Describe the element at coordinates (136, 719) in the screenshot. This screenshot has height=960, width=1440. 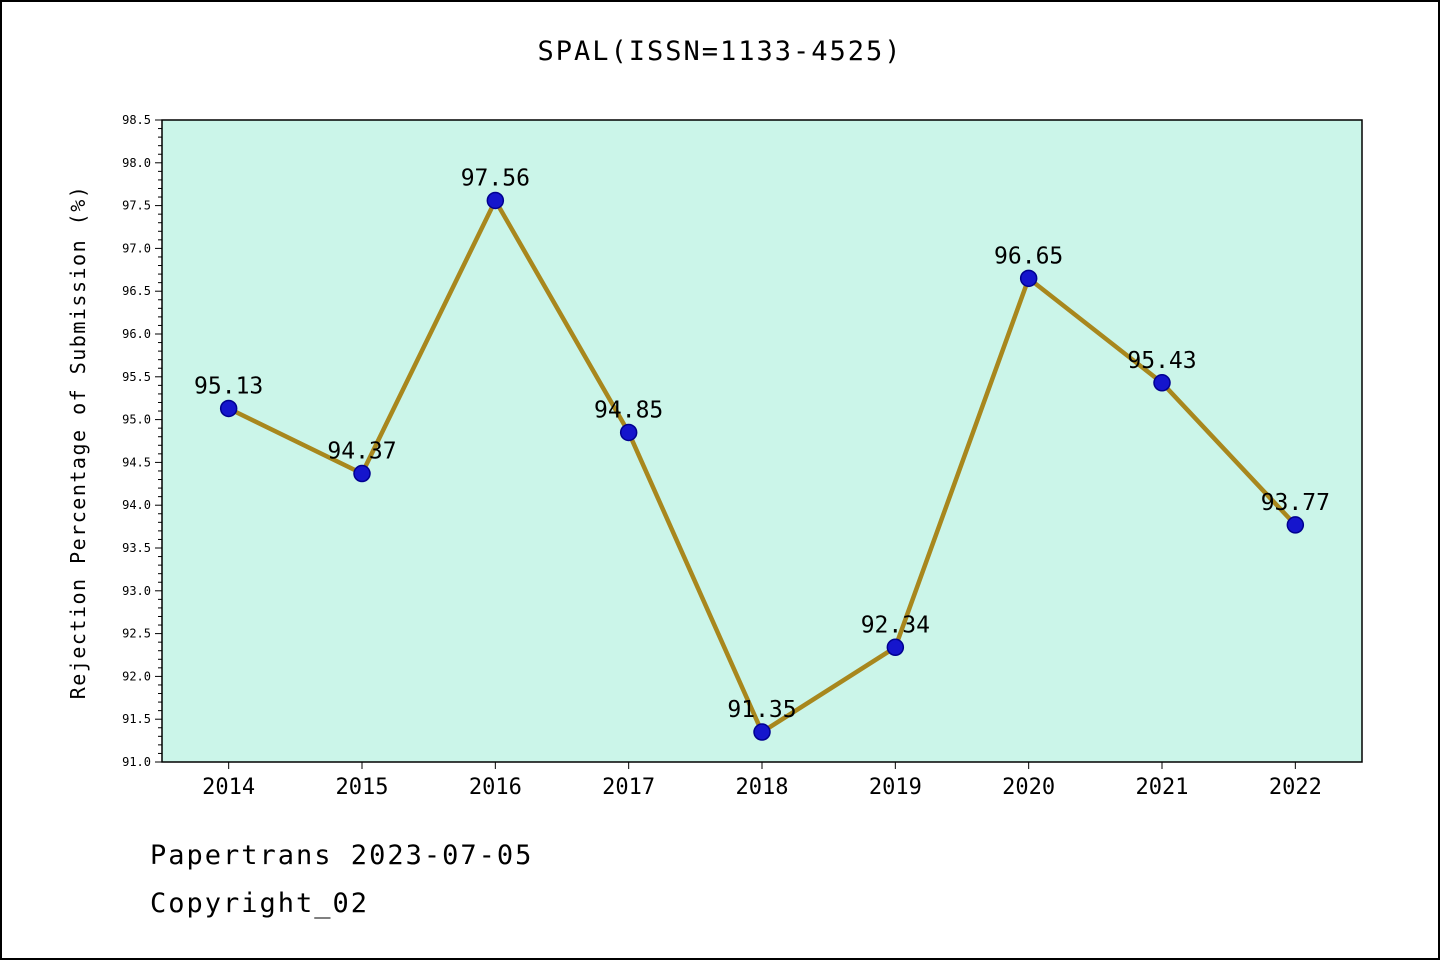
I see `y-tick-label: 91.5` at that location.